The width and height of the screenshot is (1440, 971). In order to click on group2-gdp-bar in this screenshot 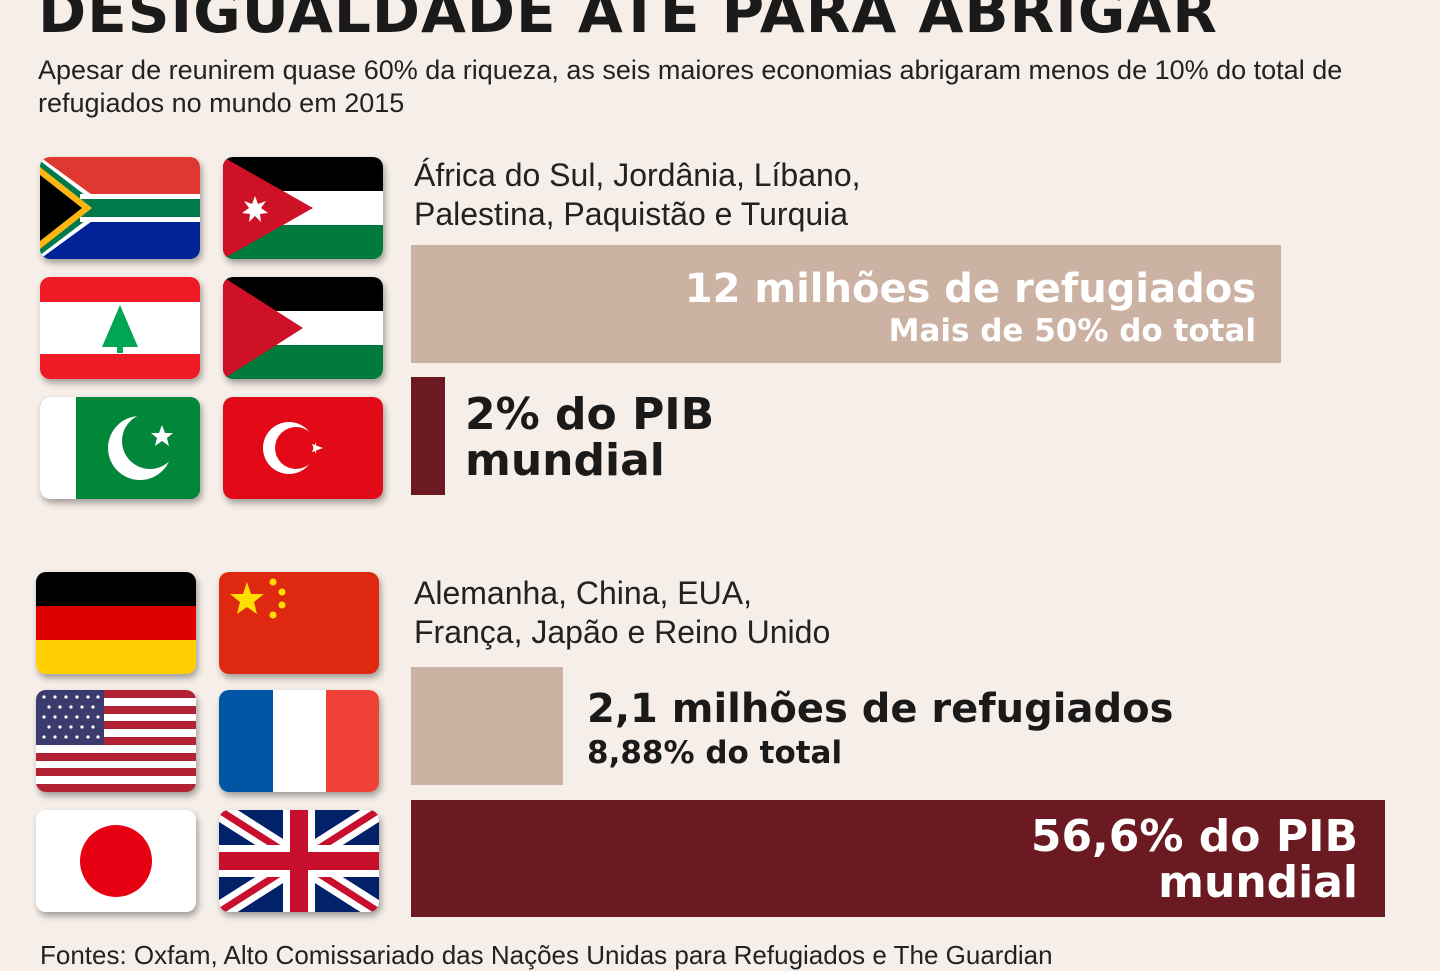, I will do `click(898, 858)`.